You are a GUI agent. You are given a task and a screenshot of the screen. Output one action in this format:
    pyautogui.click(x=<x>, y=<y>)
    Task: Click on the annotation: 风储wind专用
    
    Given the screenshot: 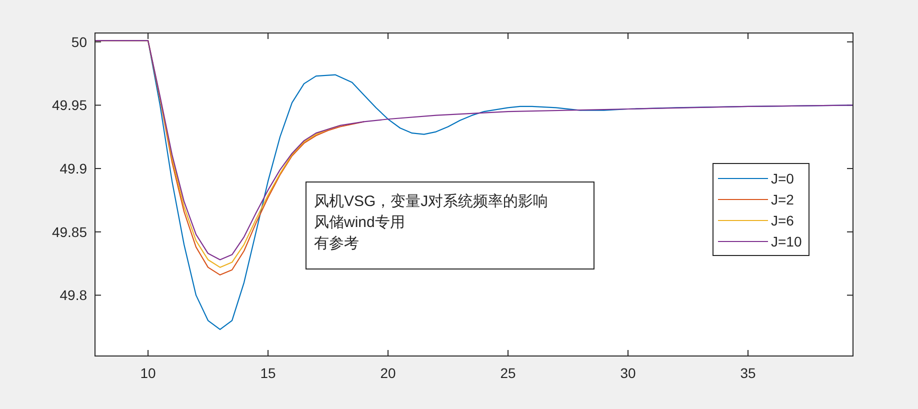 What is the action you would take?
    pyautogui.click(x=359, y=222)
    